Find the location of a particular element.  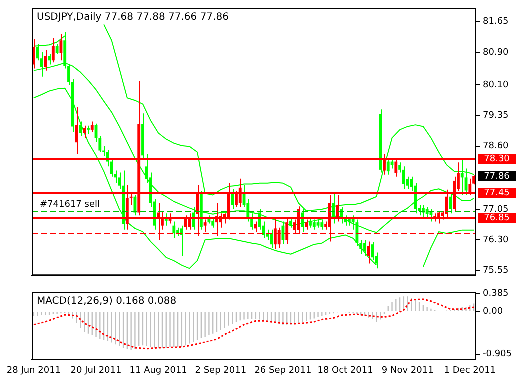

ref-line-label: 77.45 is located at coordinates (497, 193).